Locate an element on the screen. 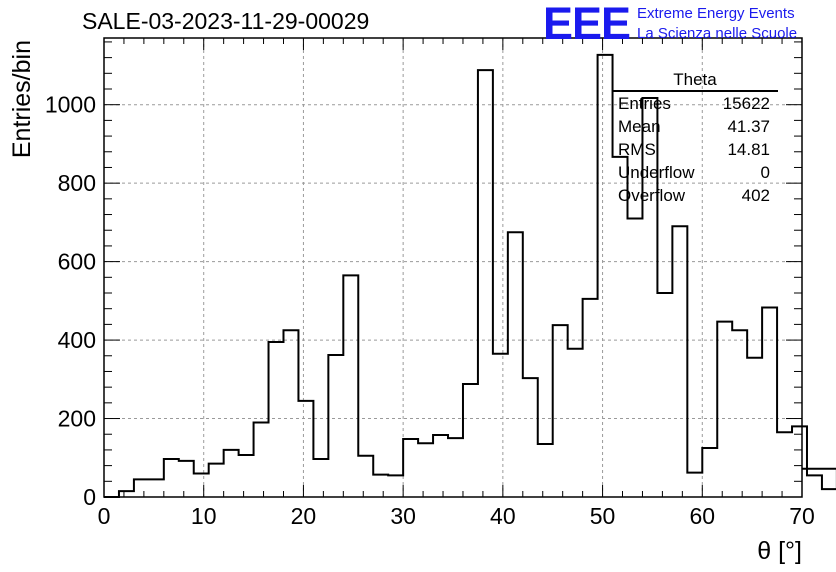  stats-title: Theta is located at coordinates (695, 81).